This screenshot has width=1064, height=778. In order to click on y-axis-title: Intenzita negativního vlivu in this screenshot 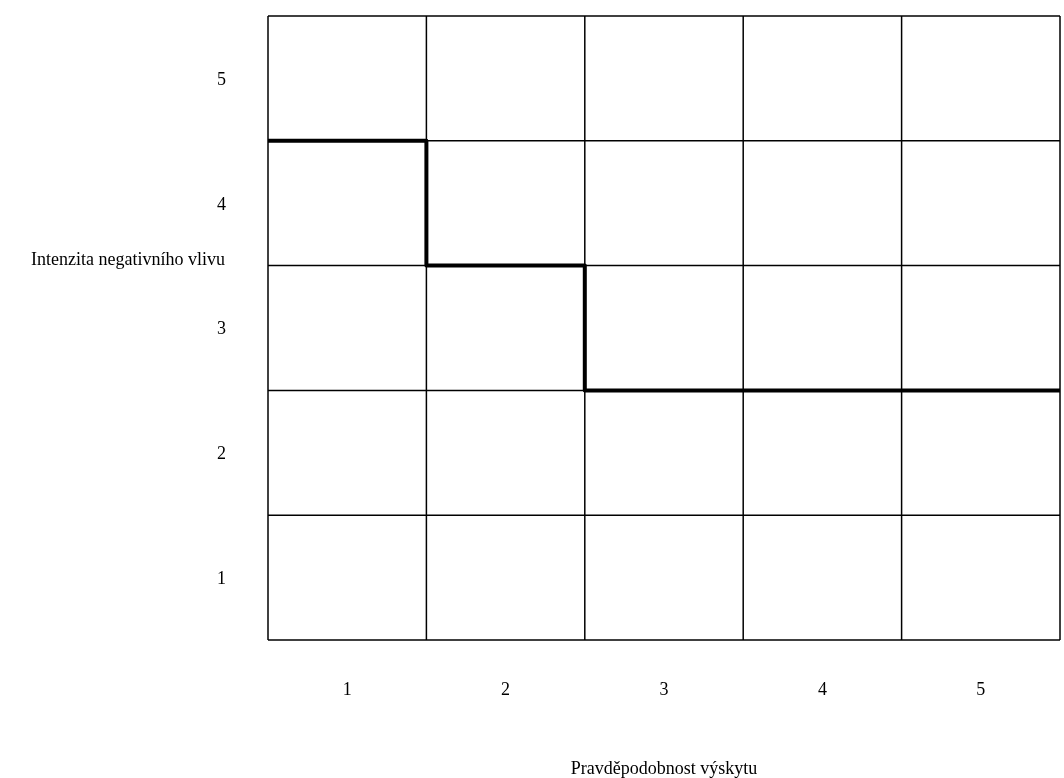, I will do `click(128, 259)`.